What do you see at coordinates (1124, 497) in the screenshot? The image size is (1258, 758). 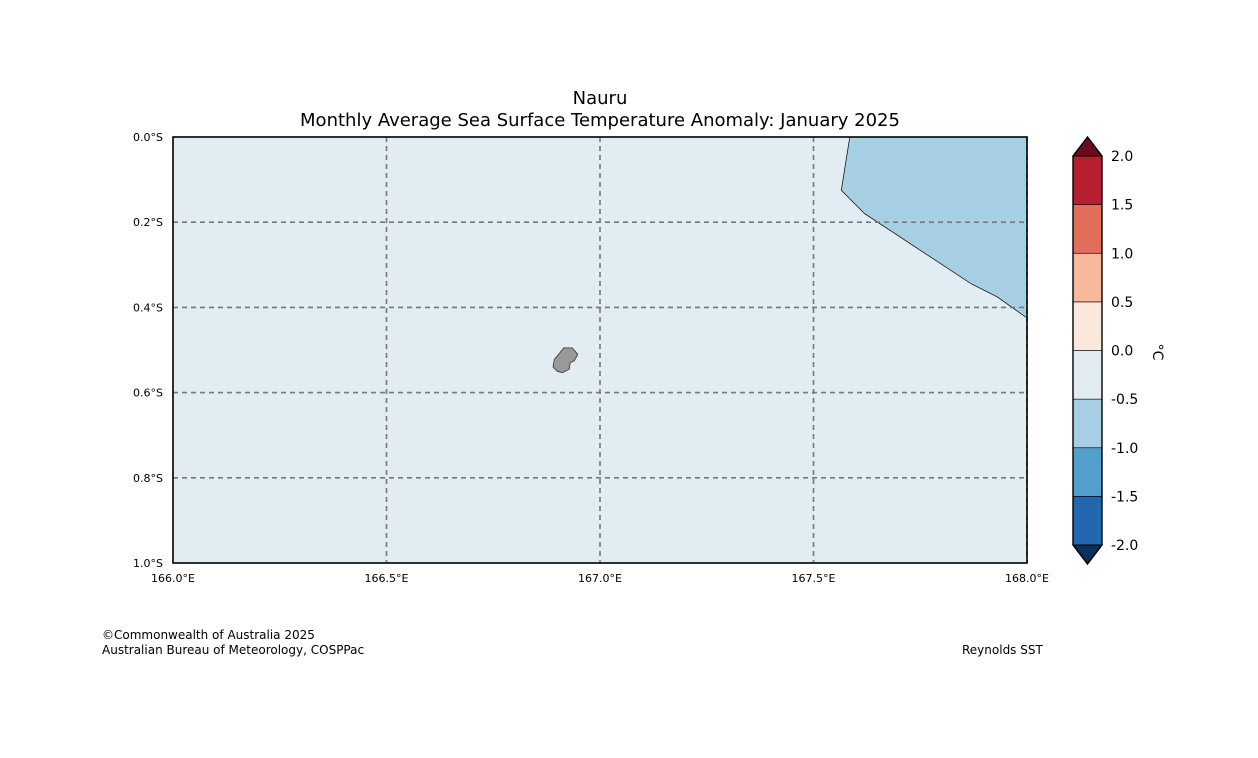 I see `colorbar-tick-label: -1.5` at bounding box center [1124, 497].